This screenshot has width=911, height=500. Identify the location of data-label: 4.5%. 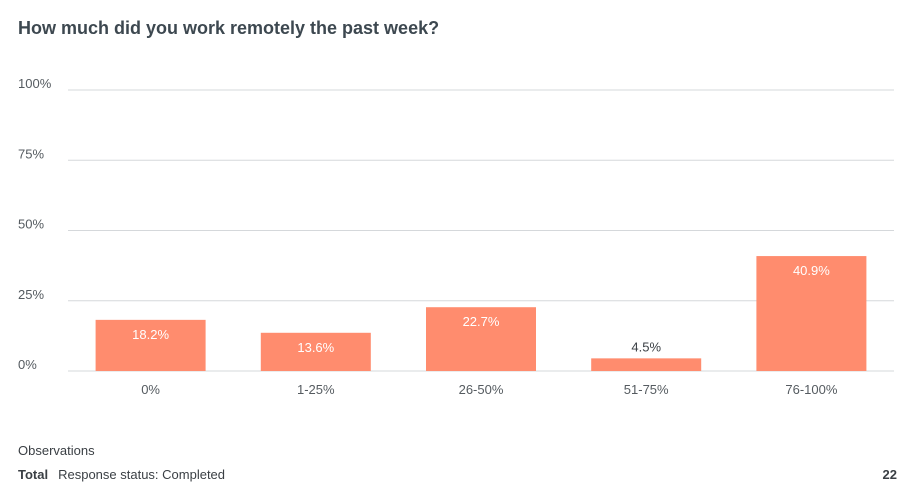
(646, 346).